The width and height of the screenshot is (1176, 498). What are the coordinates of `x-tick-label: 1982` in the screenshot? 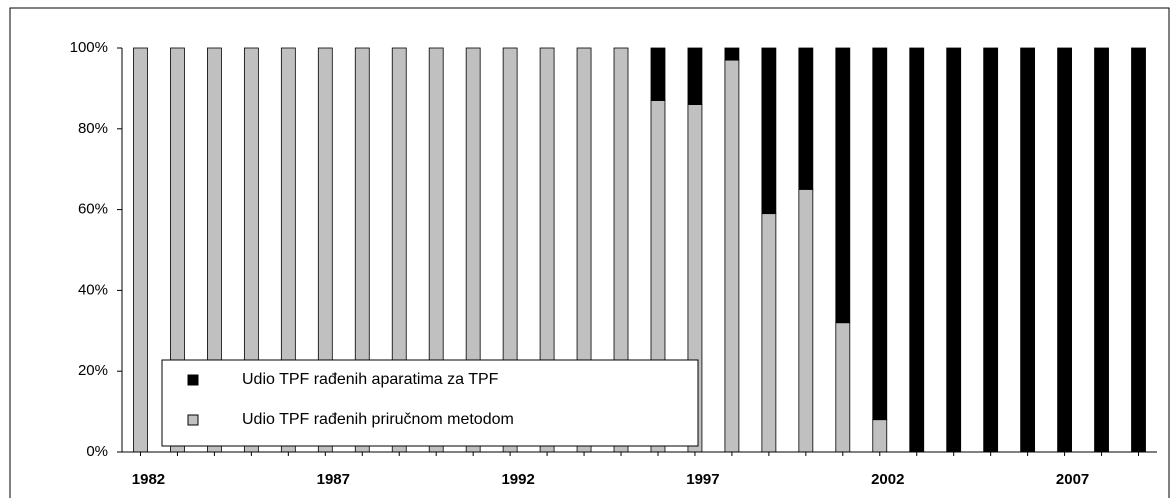 It's located at (148, 479).